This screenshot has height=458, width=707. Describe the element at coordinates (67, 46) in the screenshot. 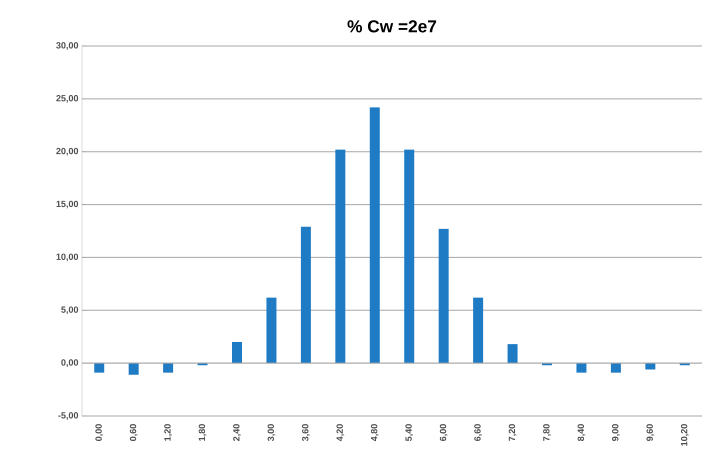

I see `y-tick-label: 30,00` at that location.